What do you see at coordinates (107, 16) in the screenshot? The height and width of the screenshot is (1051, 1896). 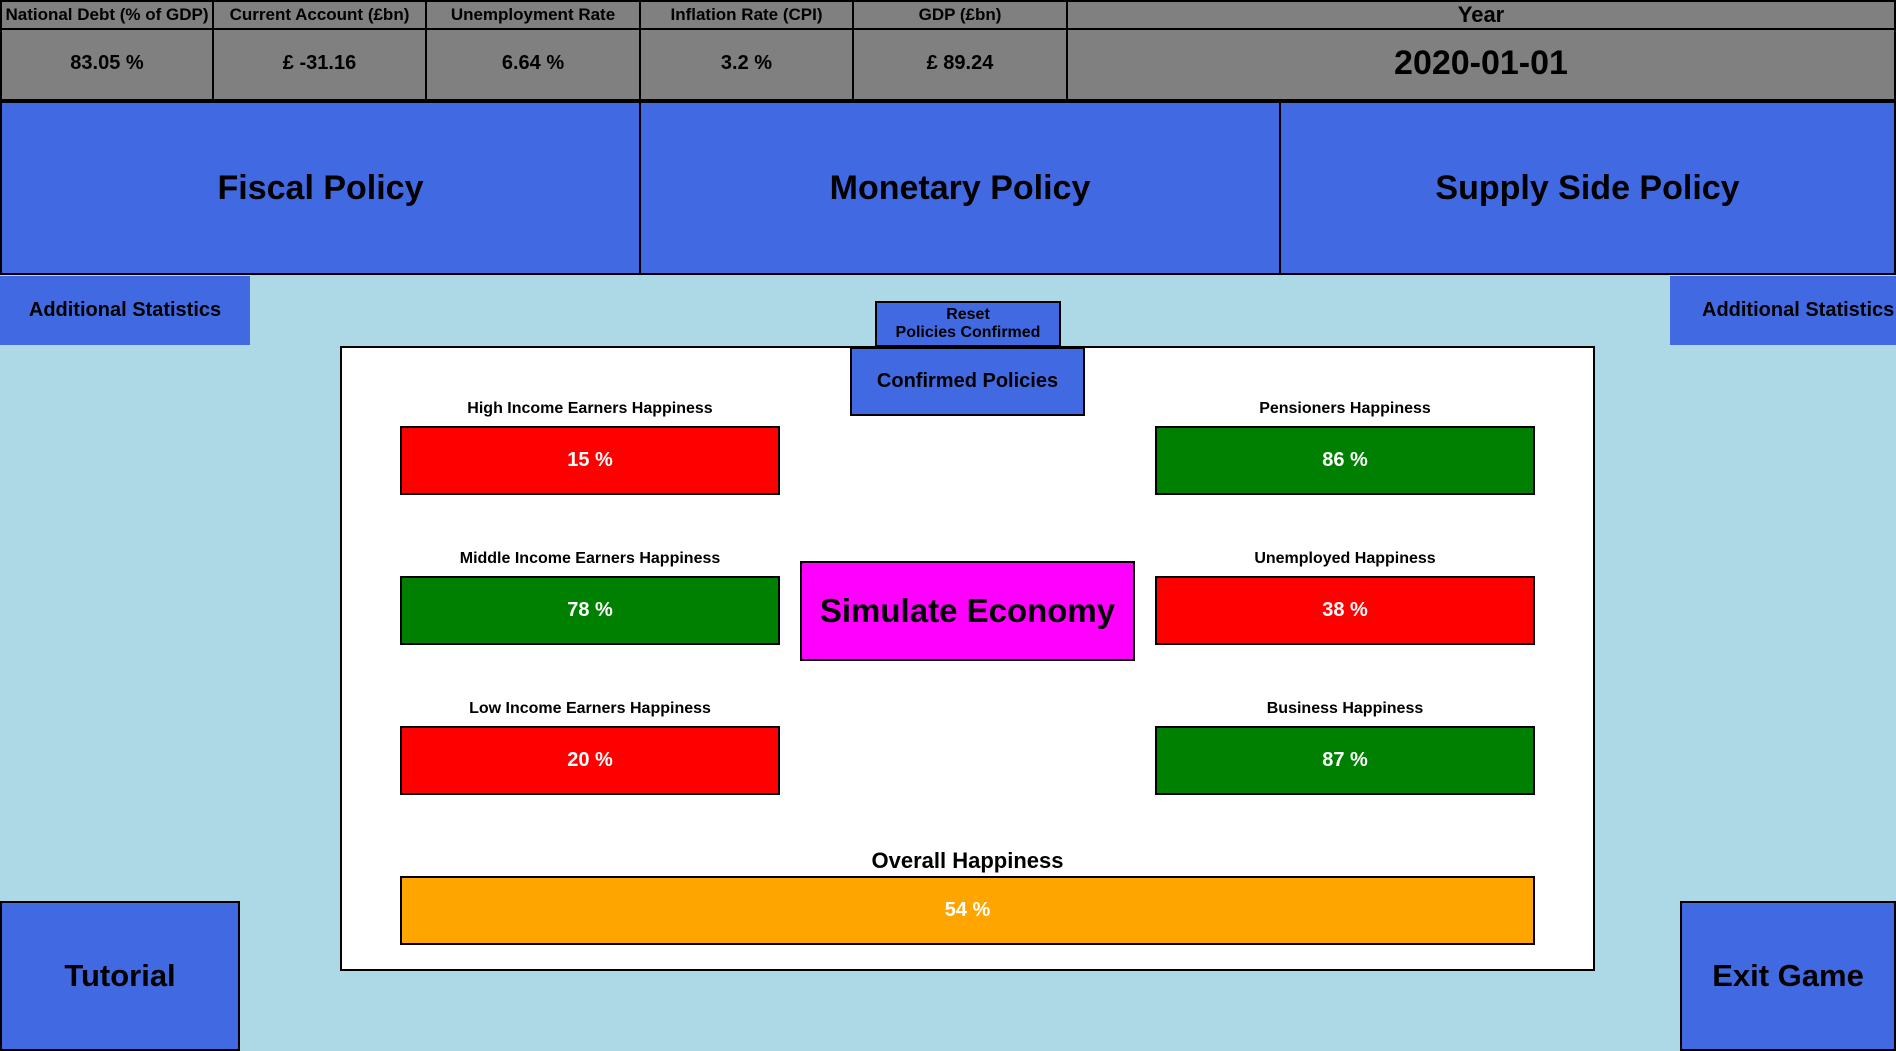 I see `national-debt-label: National Debt (% of GDP)` at bounding box center [107, 16].